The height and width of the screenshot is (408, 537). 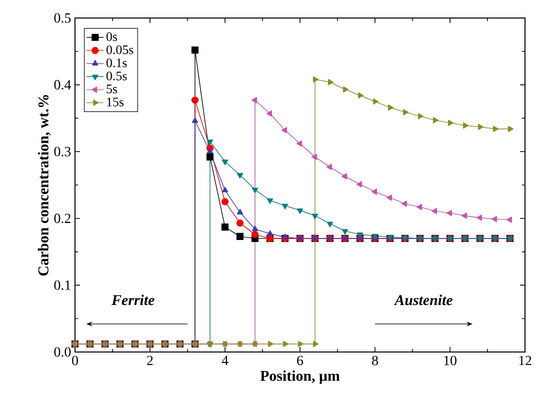 What do you see at coordinates (116, 63) in the screenshot?
I see `legend-label: 0.1s` at bounding box center [116, 63].